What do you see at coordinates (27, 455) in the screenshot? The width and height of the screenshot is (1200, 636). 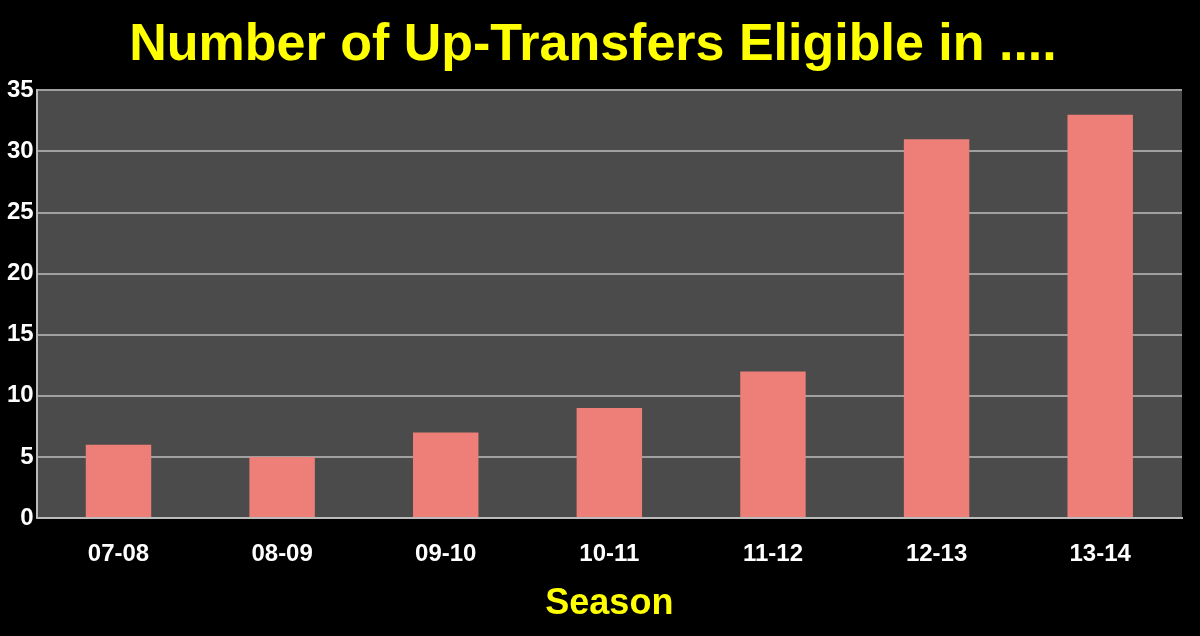 I see `y-tick-label: 5` at bounding box center [27, 455].